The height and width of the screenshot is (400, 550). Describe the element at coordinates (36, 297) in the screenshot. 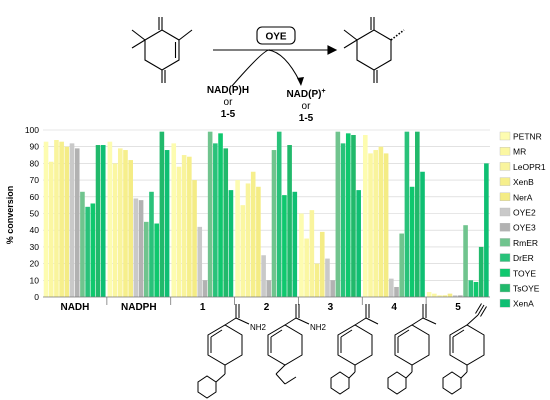

I see `y-tick-label: 0` at that location.